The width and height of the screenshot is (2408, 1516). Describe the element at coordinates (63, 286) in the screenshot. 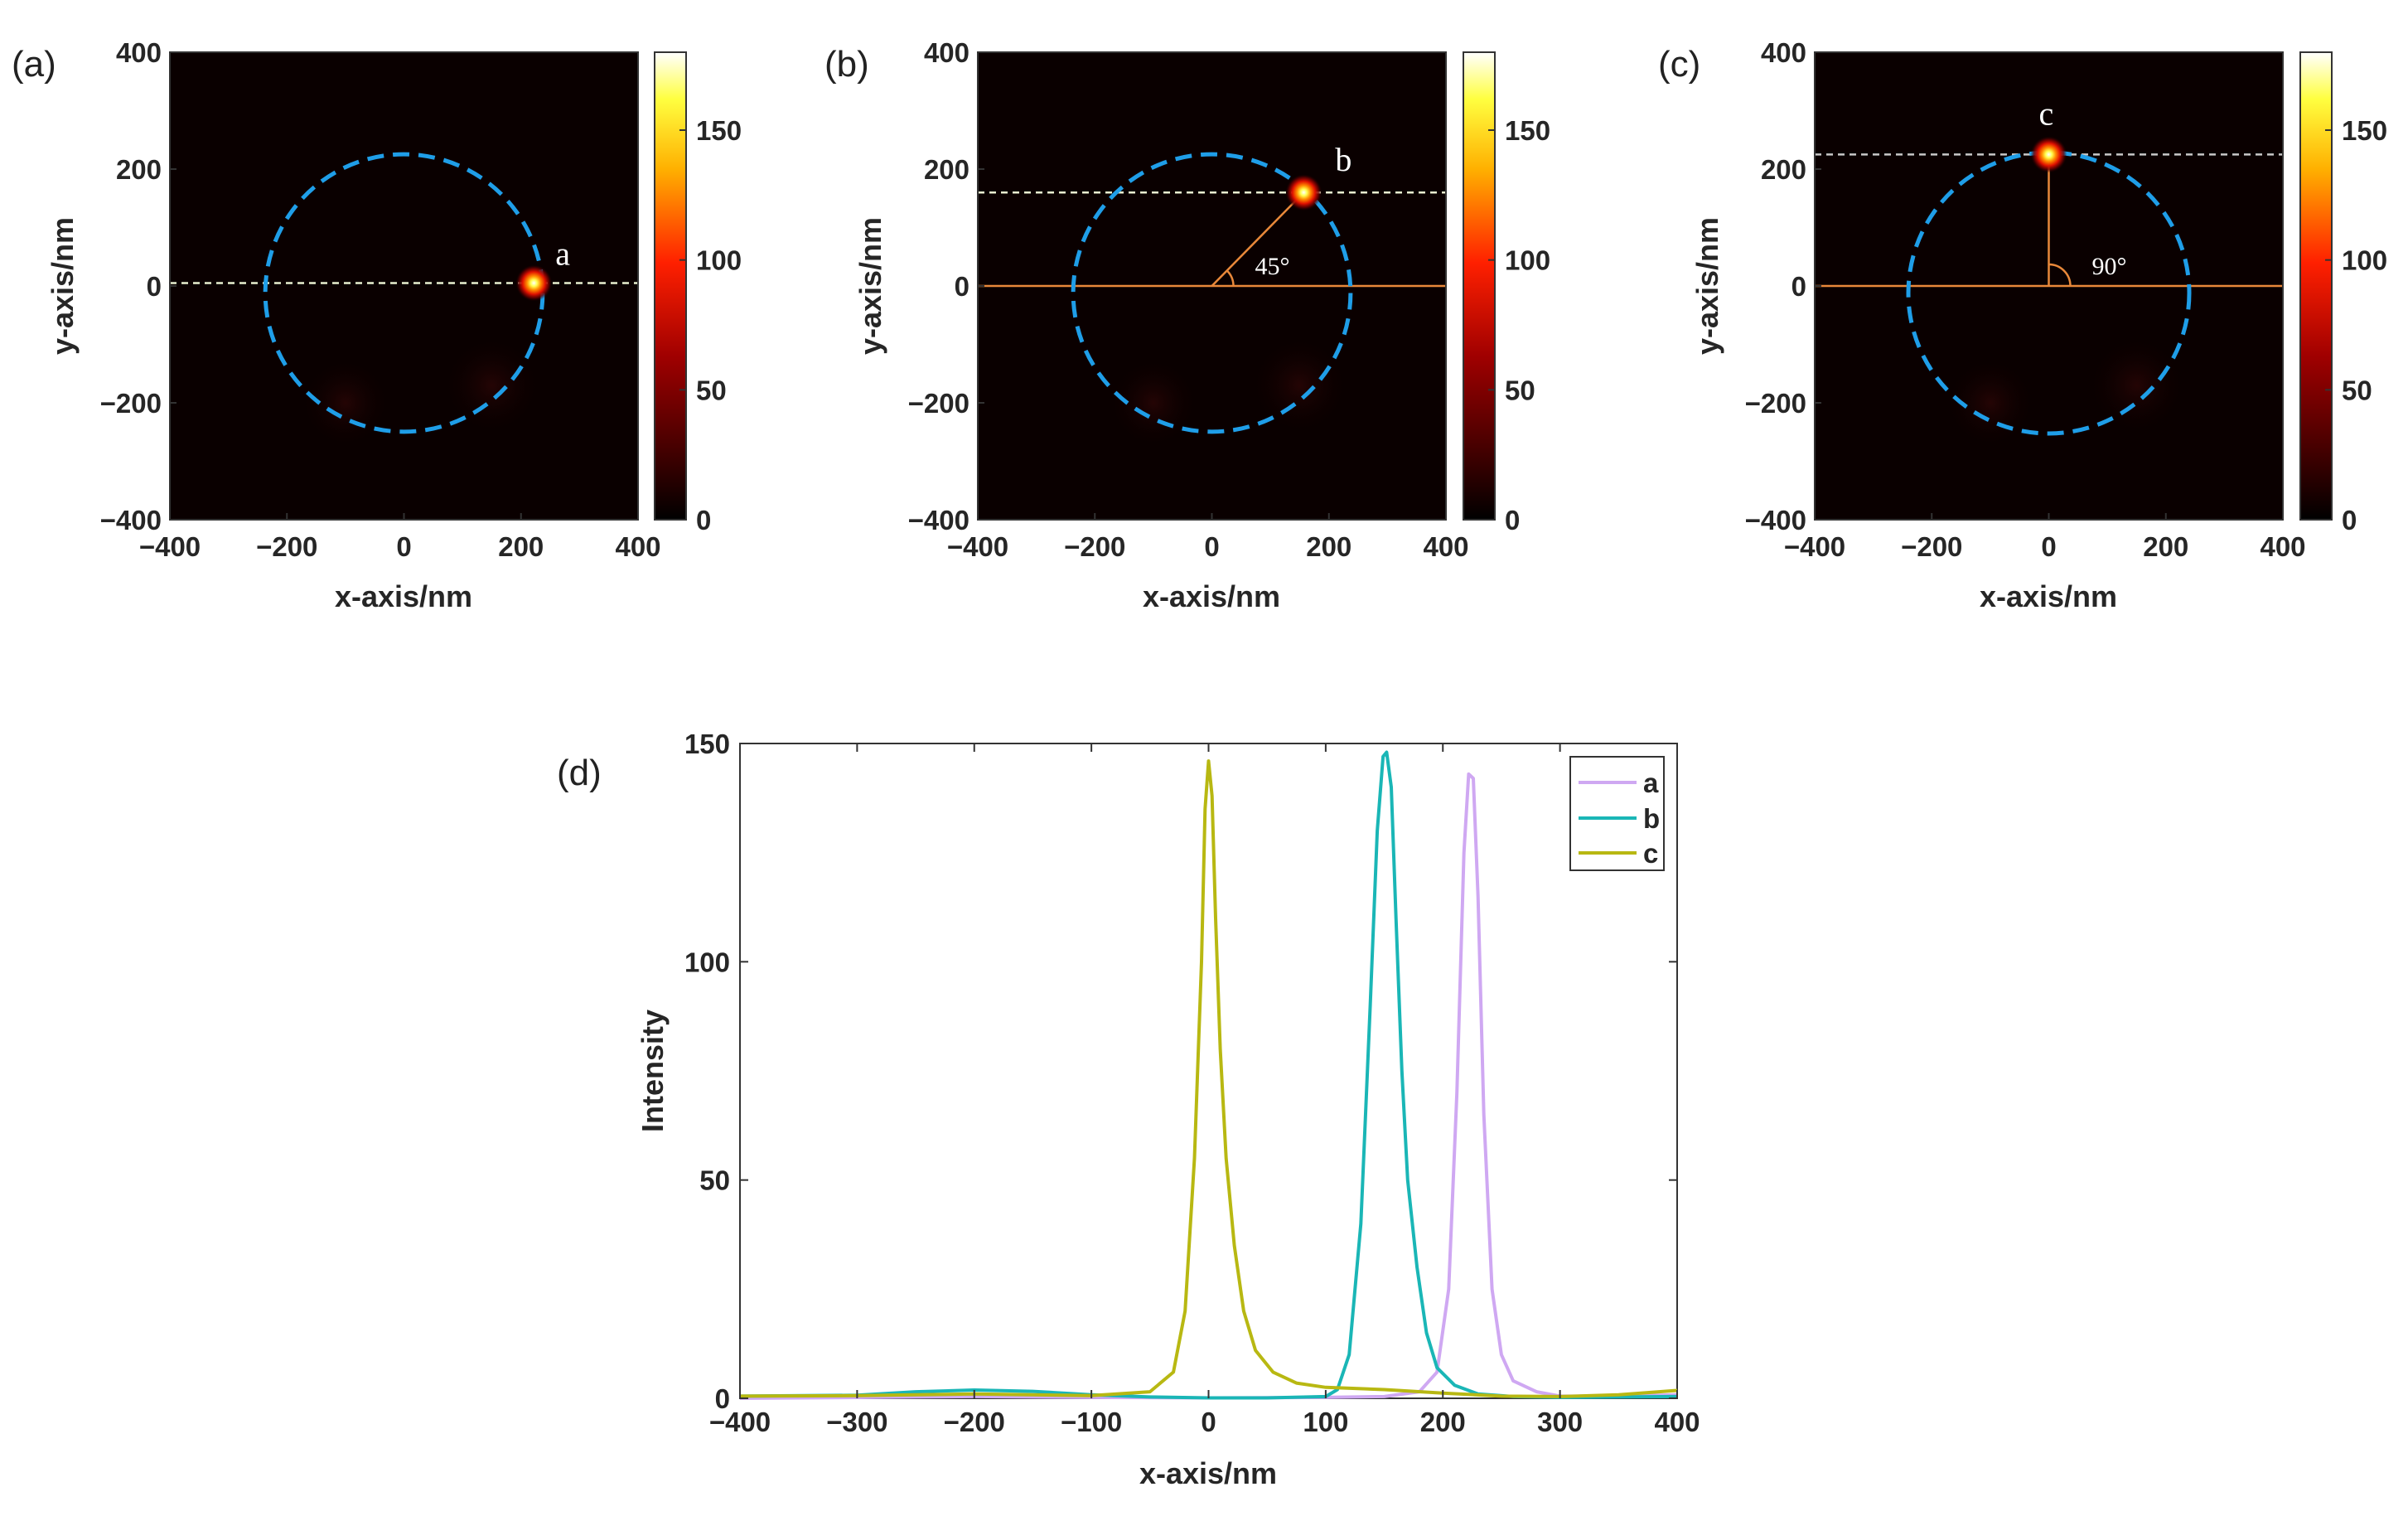

I see `y-axis-label-a: y-axis/nm` at that location.